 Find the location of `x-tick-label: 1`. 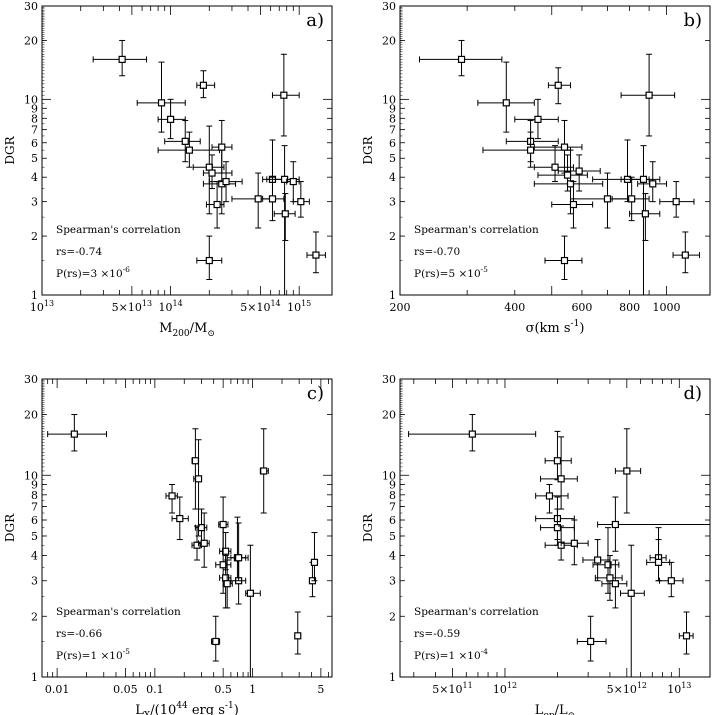

x-tick-label: 1 is located at coordinates (252, 689).